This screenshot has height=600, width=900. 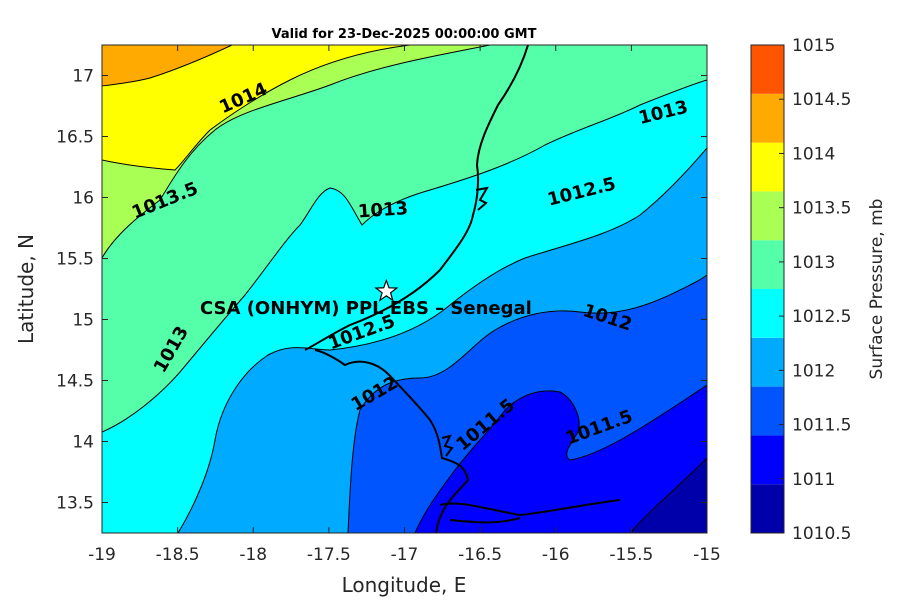 What do you see at coordinates (75, 382) in the screenshot?
I see `y-tick-label: 14.5` at bounding box center [75, 382].